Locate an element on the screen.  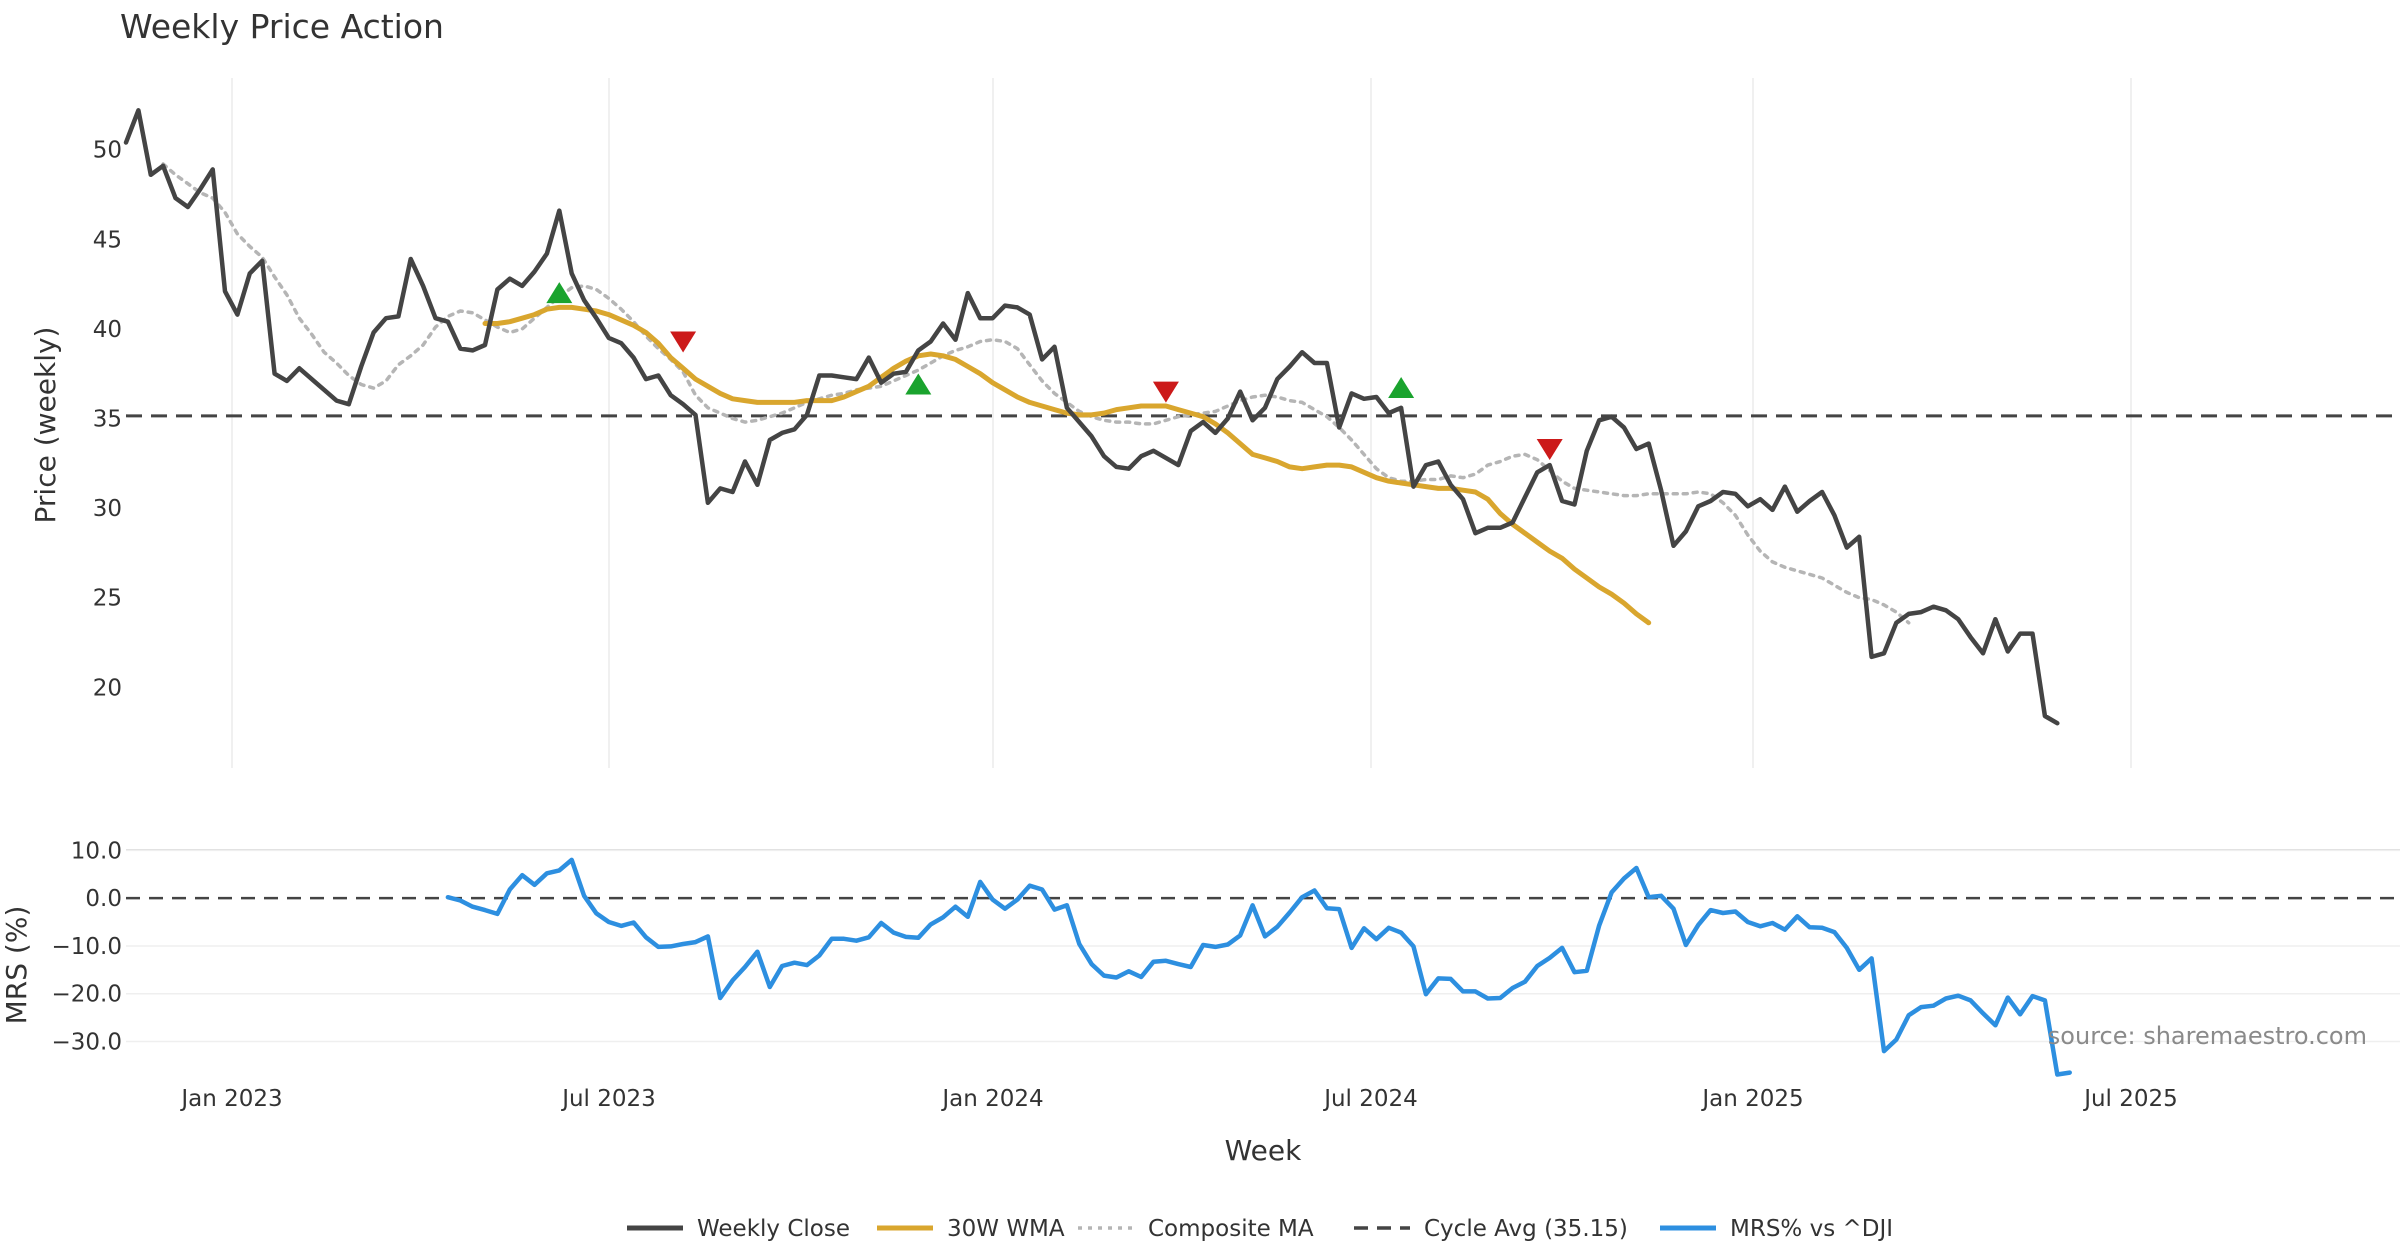
x-tick-label: Jan 2025 is located at coordinates (1751, 1099).